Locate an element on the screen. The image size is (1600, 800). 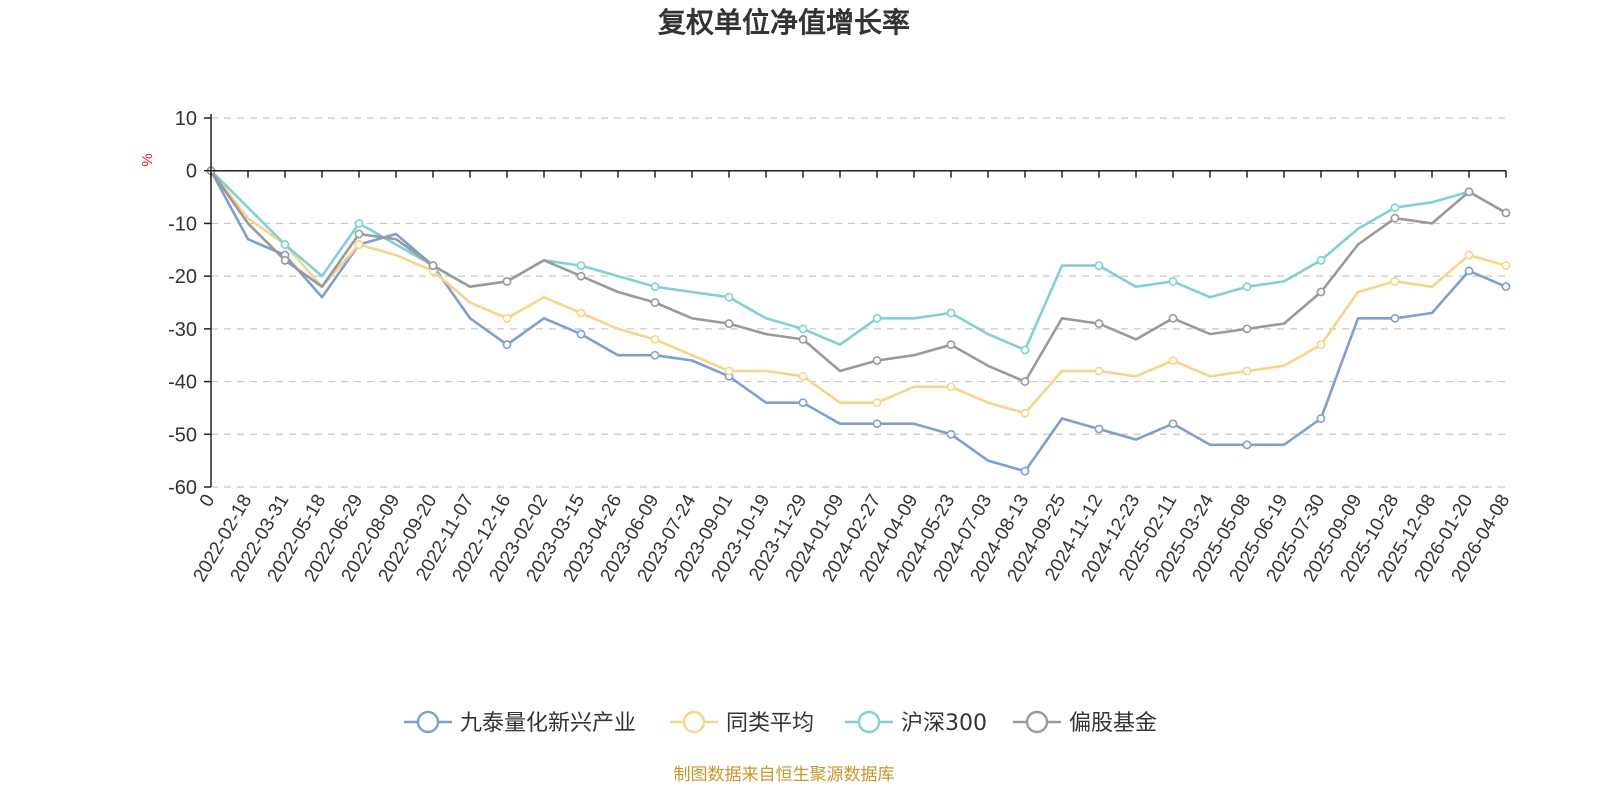
source-note: 制图数据来自恒生聚源数据库 is located at coordinates (784, 775).